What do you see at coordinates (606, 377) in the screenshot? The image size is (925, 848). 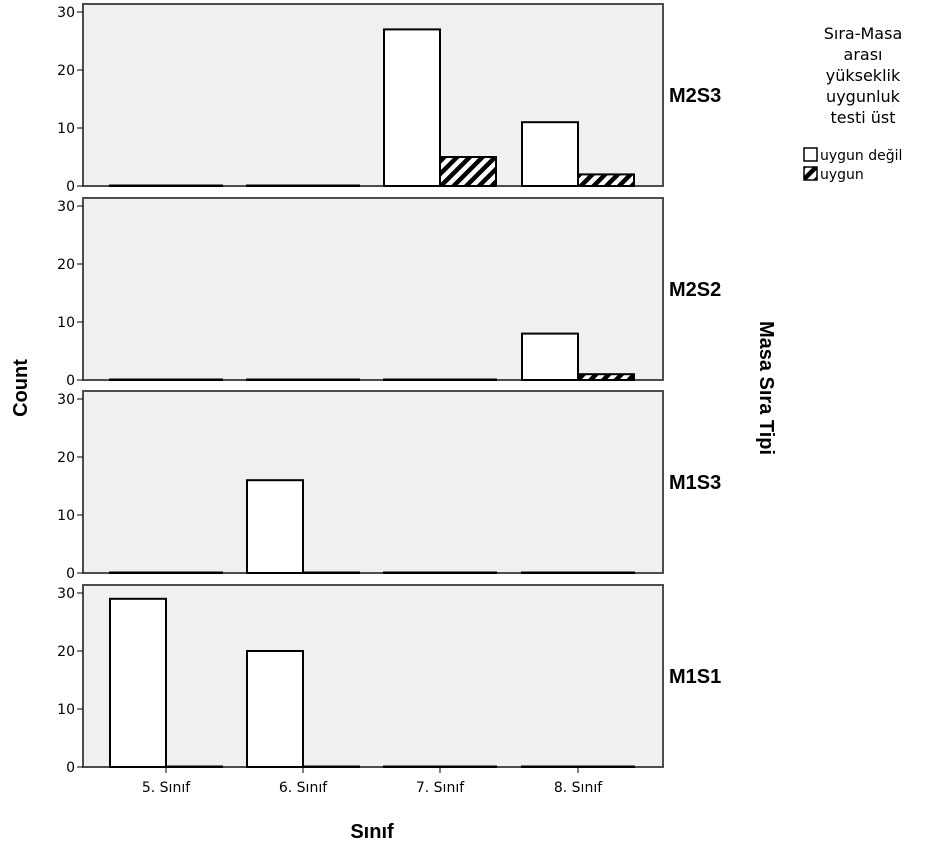 I see `bar-m2s2-8-uygun` at bounding box center [606, 377].